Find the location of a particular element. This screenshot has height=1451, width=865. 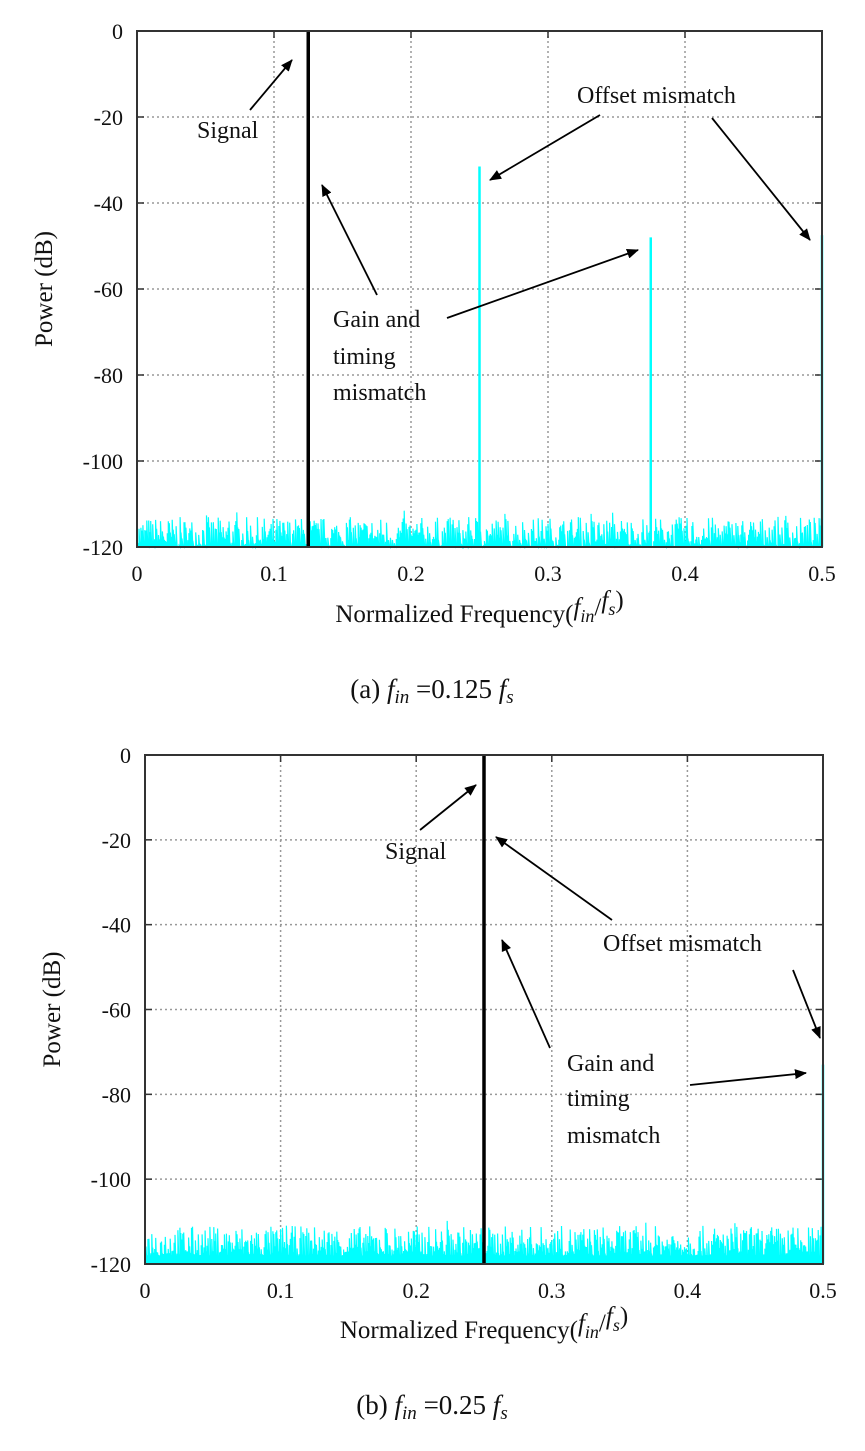

caption-part: =0.125 is located at coordinates (453, 689).